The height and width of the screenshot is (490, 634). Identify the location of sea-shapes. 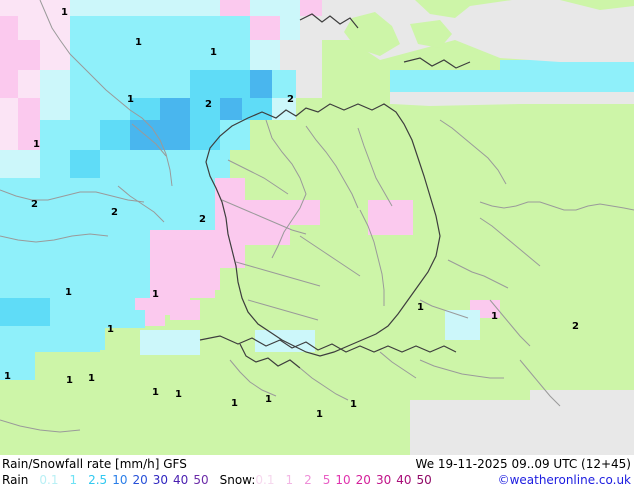
(478, 53).